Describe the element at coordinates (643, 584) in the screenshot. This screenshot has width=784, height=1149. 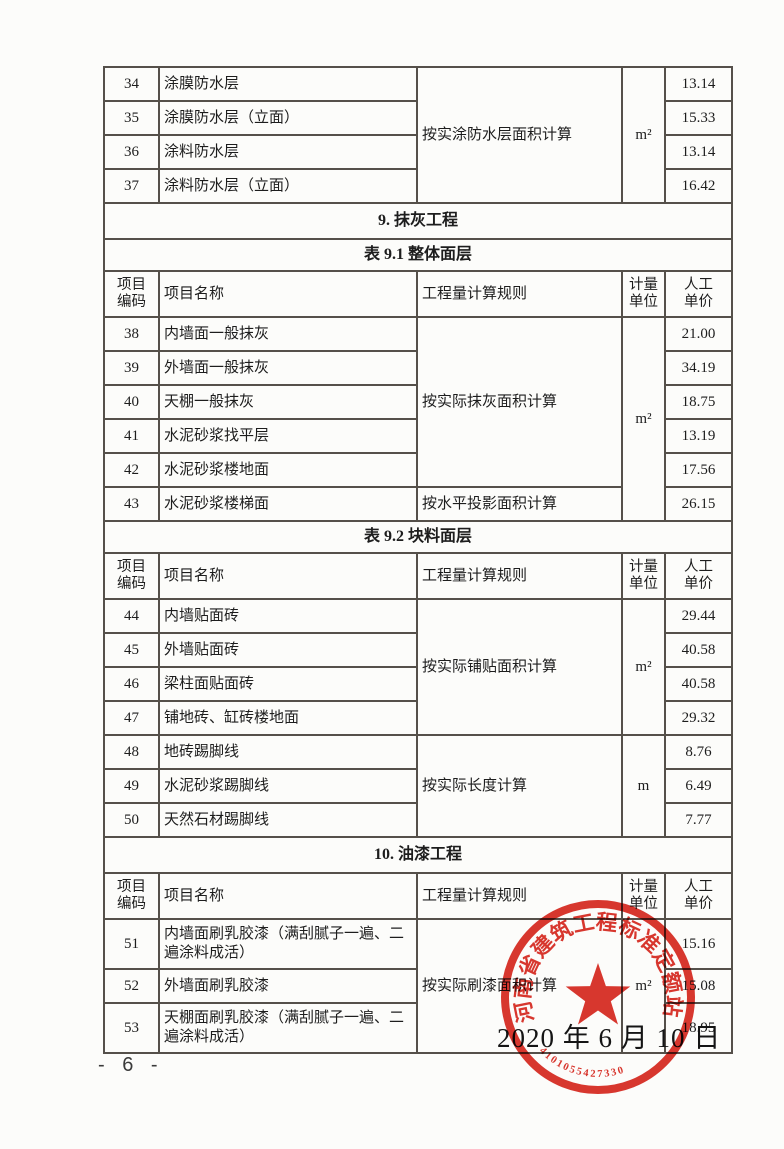
I see `column-header-label: 单位` at that location.